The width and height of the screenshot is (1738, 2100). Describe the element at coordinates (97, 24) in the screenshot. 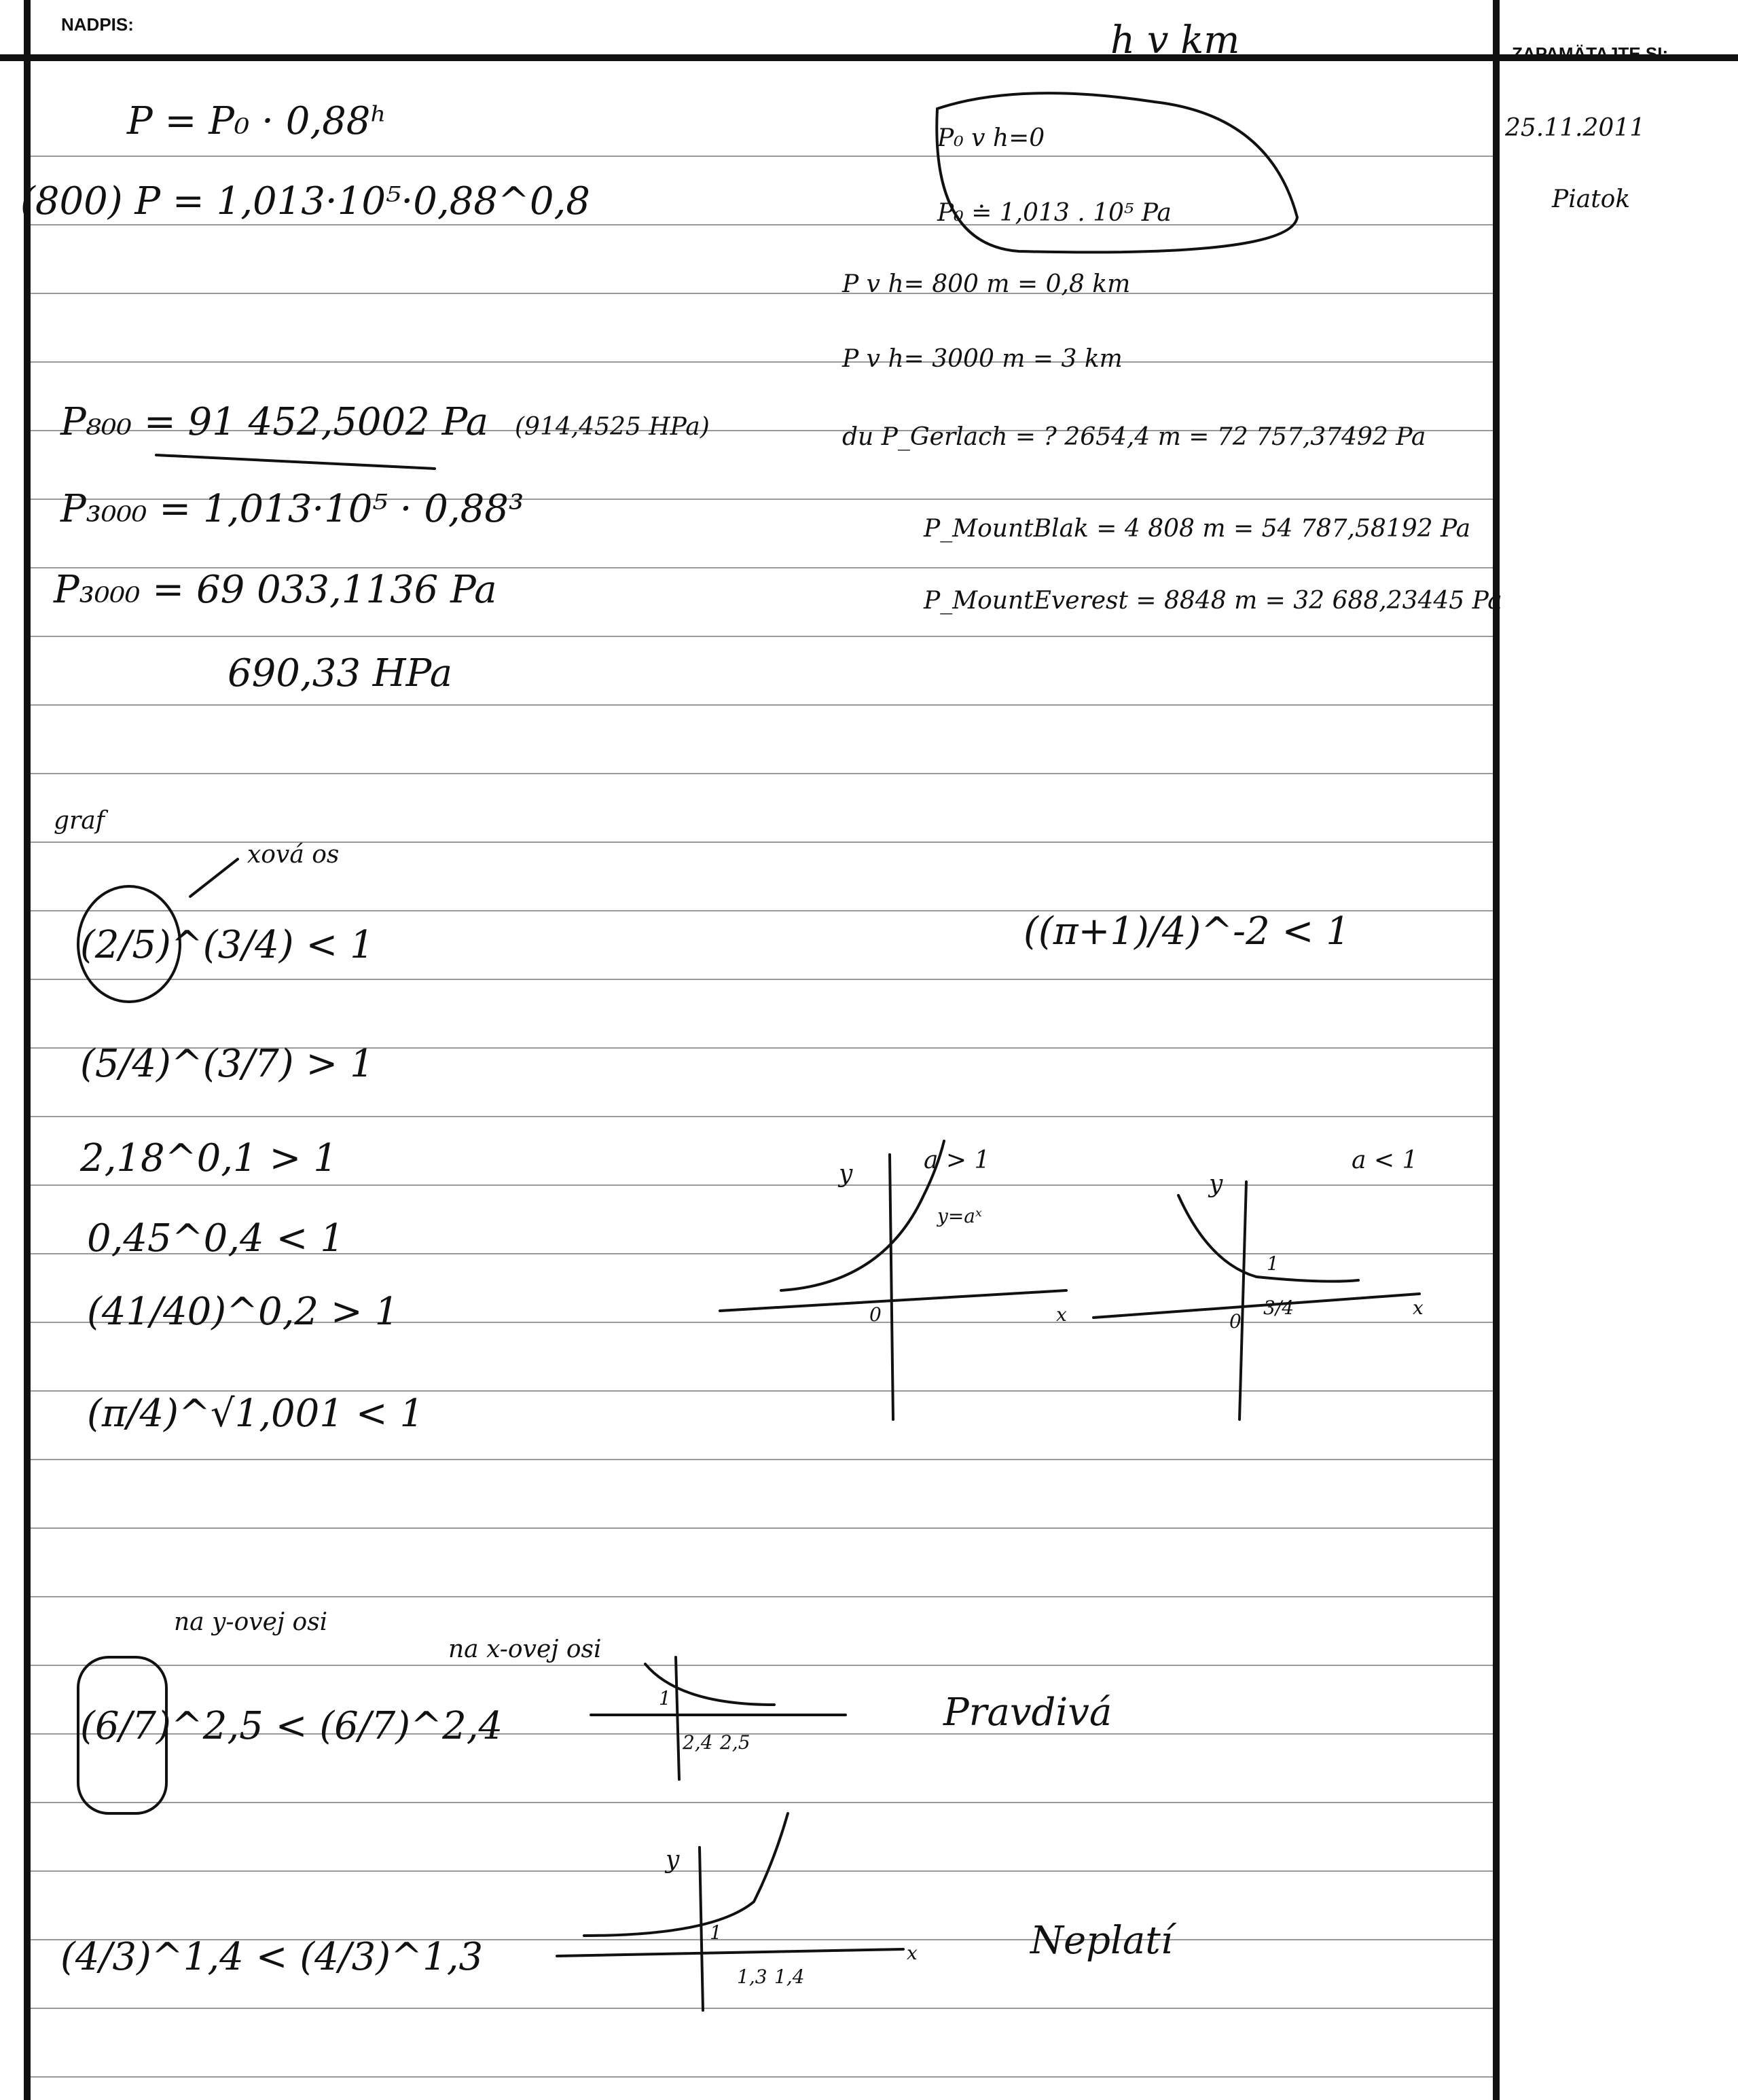

I see `header-label: NADPIS:` at that location.